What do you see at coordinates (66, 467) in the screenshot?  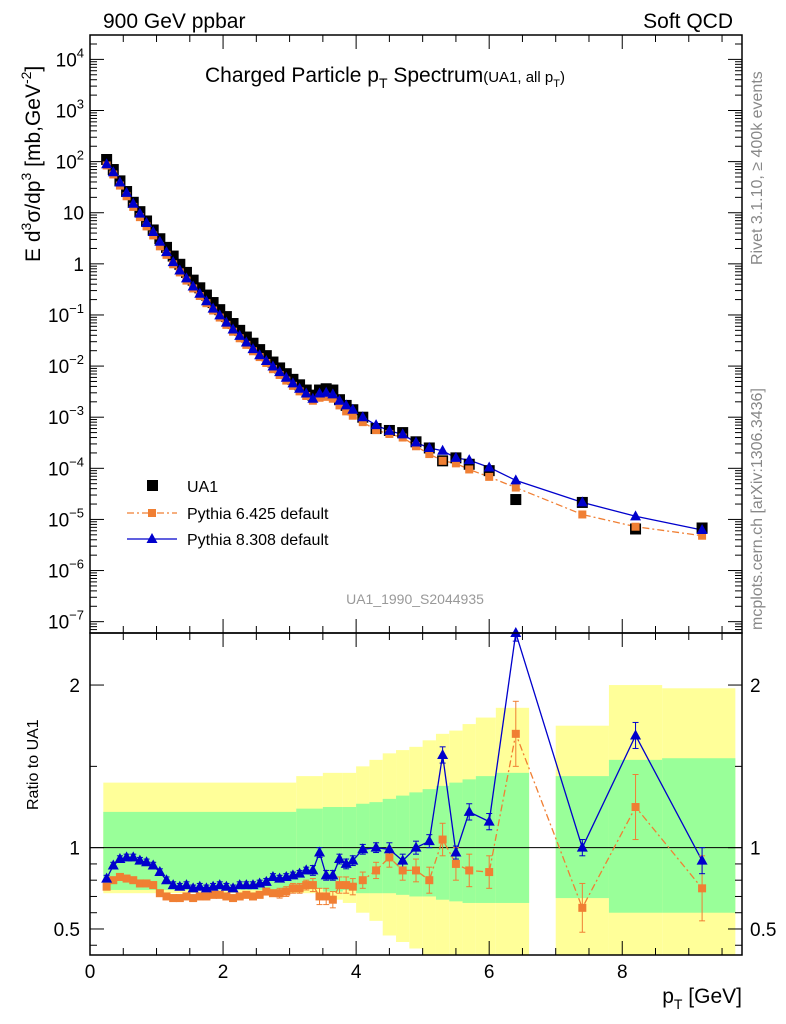 I see `main-y-tick-label: 10⁻⁴` at bounding box center [66, 467].